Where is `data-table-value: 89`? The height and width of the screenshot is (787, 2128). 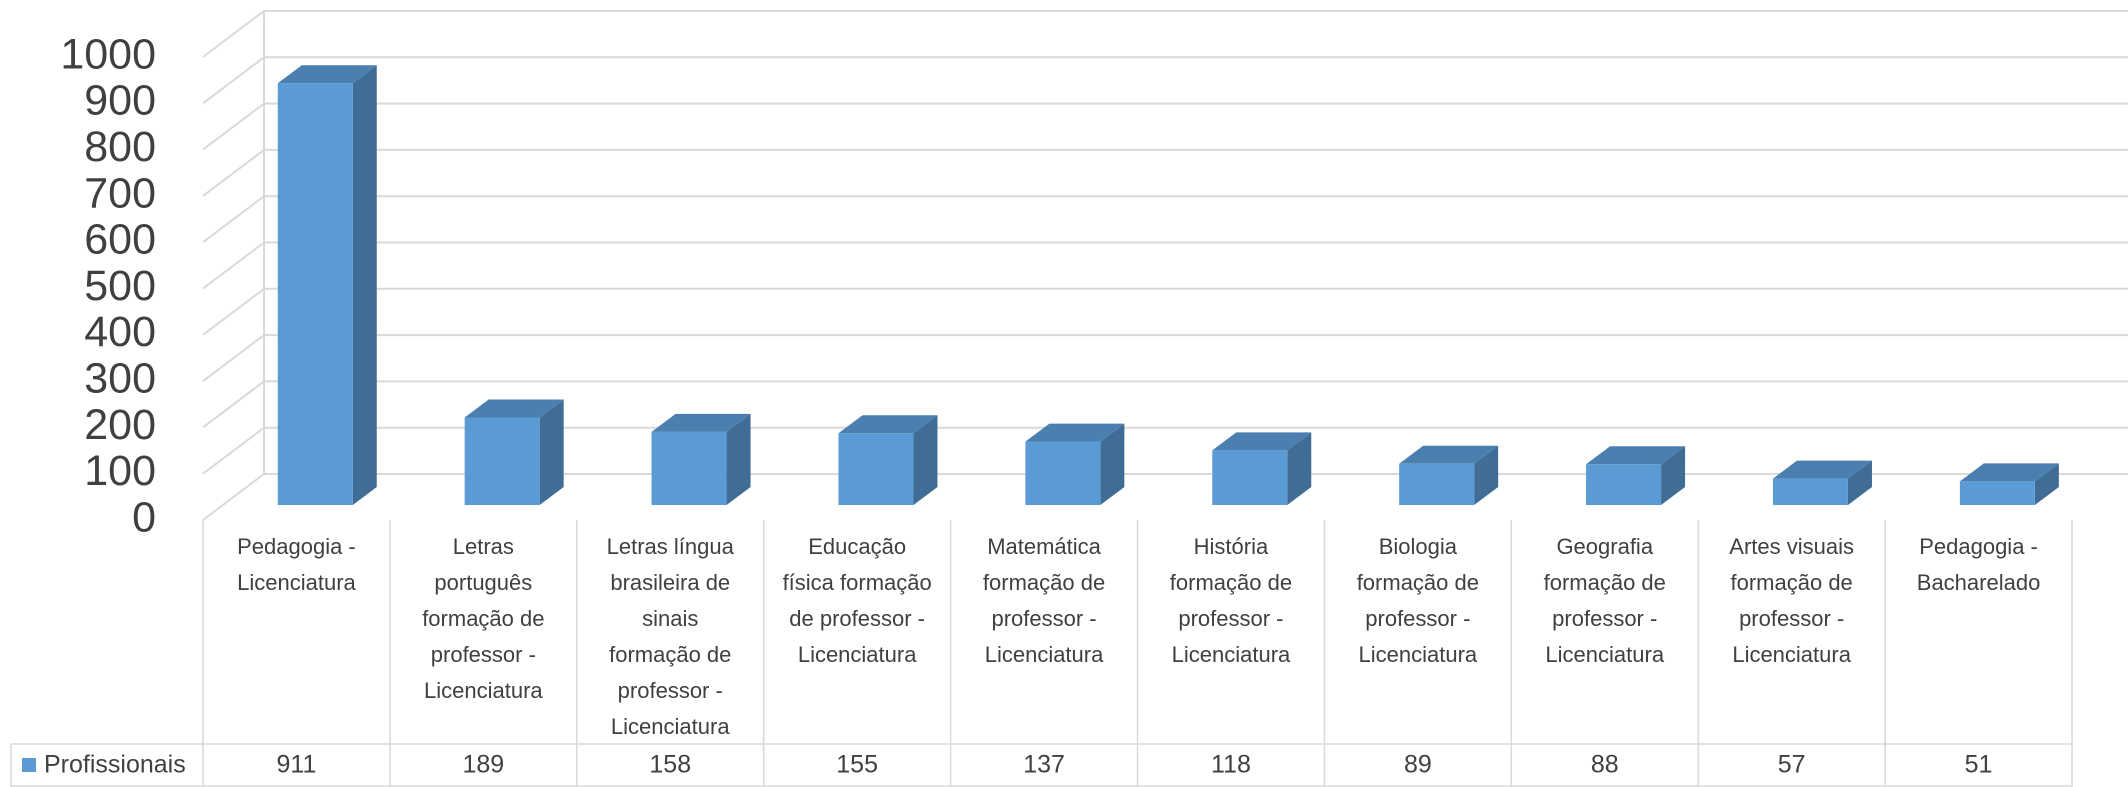 data-table-value: 89 is located at coordinates (1418, 765).